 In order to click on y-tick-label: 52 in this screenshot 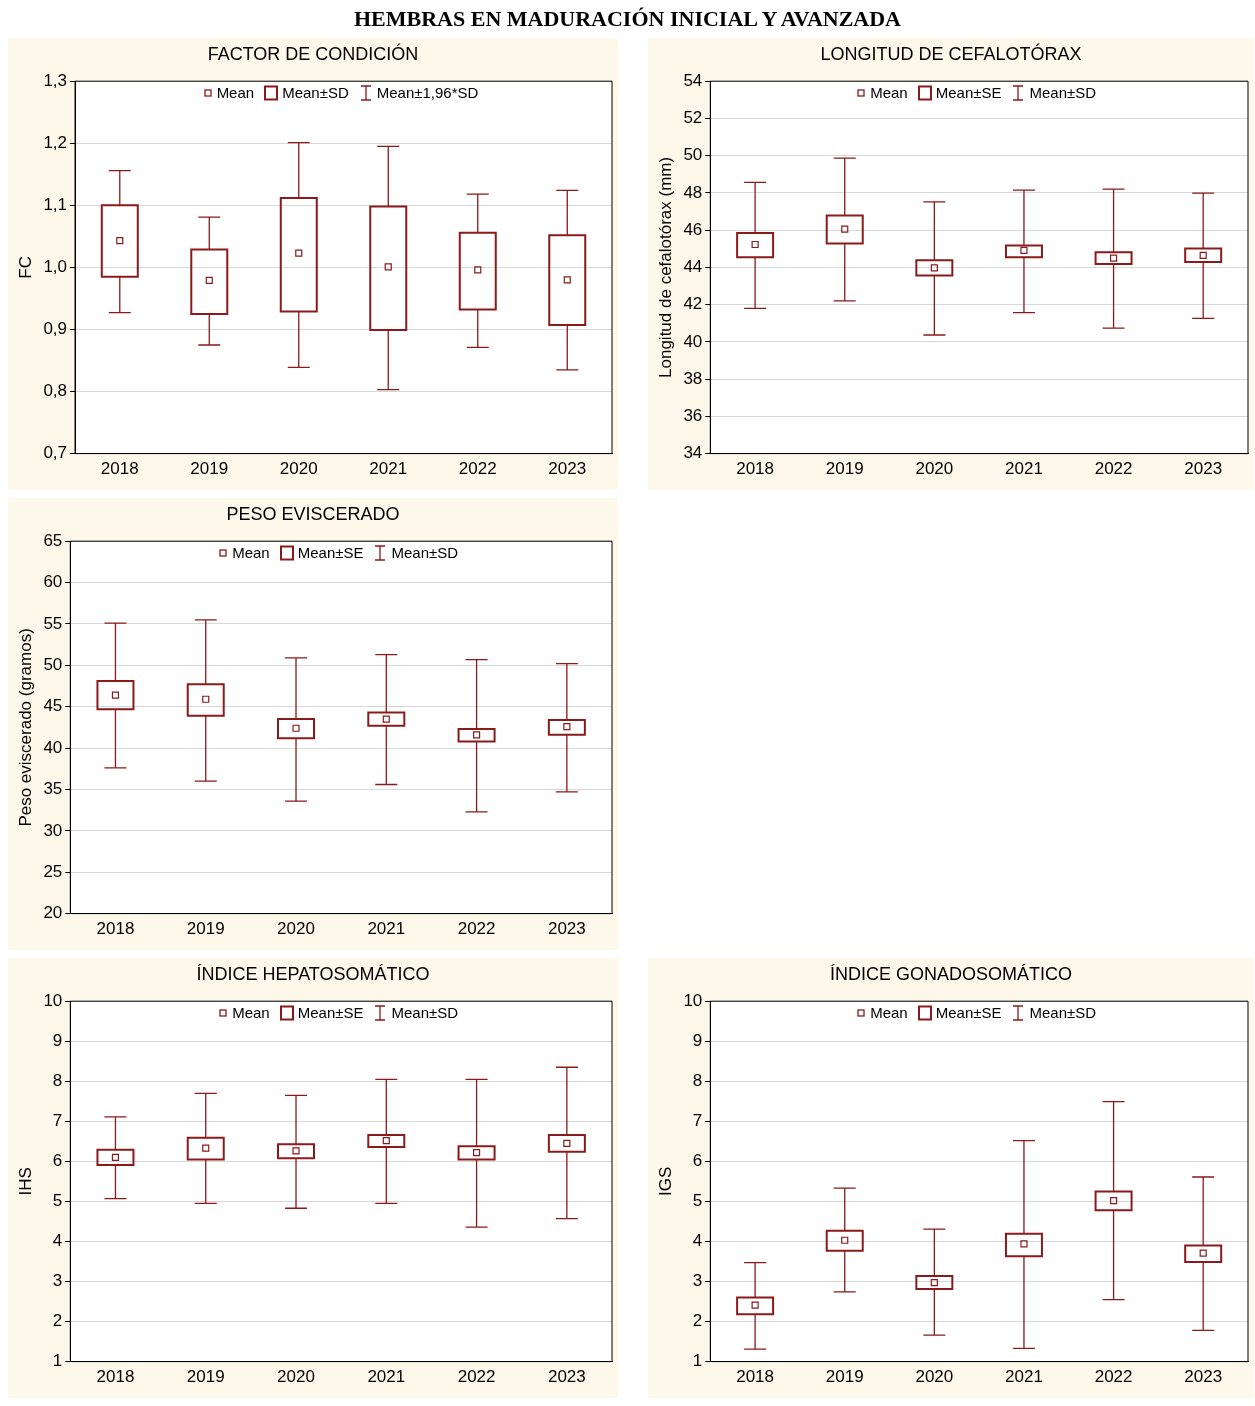, I will do `click(693, 118)`.